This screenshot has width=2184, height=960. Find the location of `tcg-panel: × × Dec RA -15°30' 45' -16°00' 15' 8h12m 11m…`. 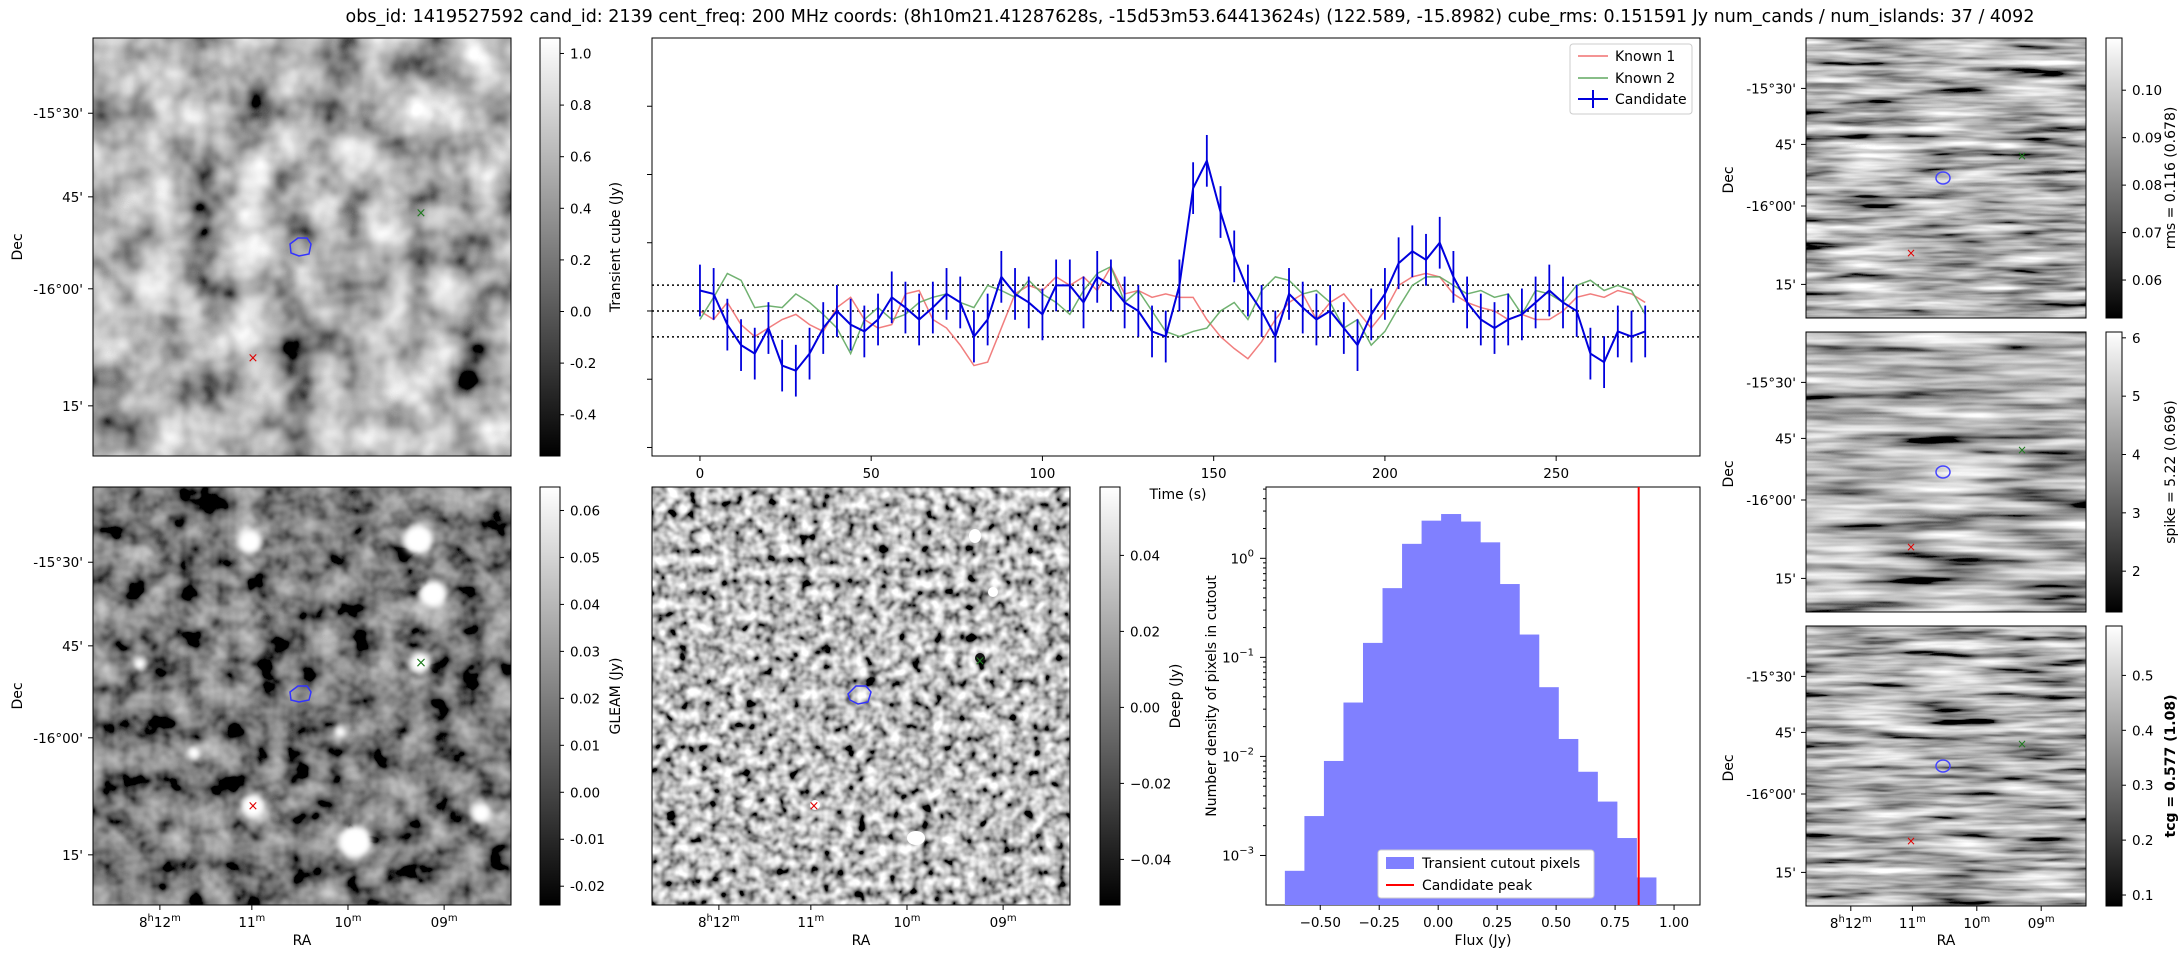

tcg-panel: × × Dec RA -15°30' 45' -16°00' 15' 8h12m 11m… is located at coordinates (1904, 787).